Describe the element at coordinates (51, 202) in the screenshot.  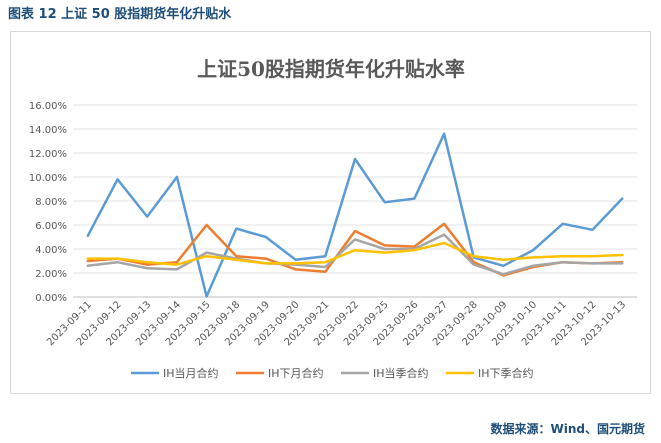
I see `y-tick-label: 8.00%` at that location.